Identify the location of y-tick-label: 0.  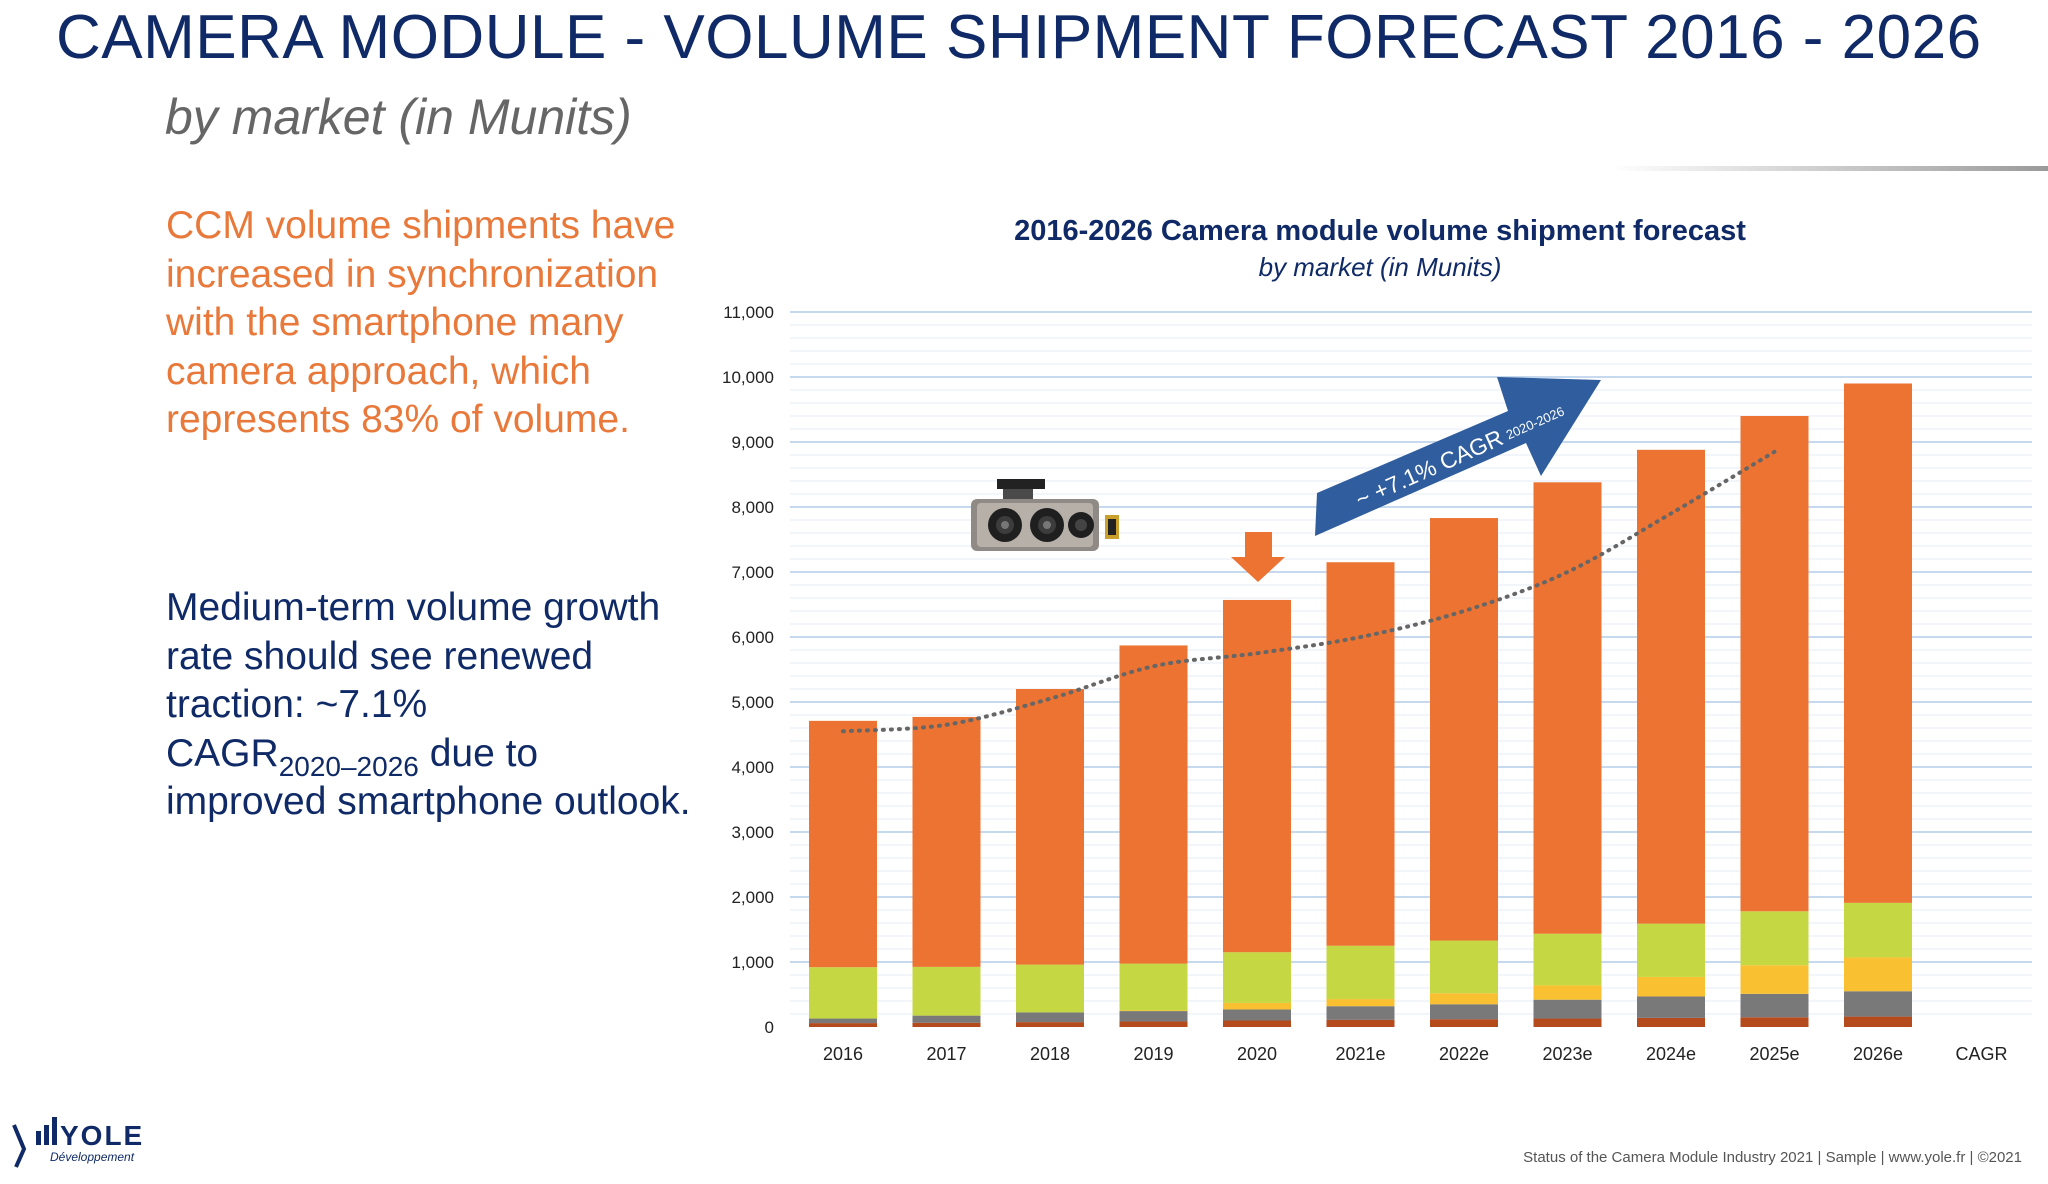
(769, 1027).